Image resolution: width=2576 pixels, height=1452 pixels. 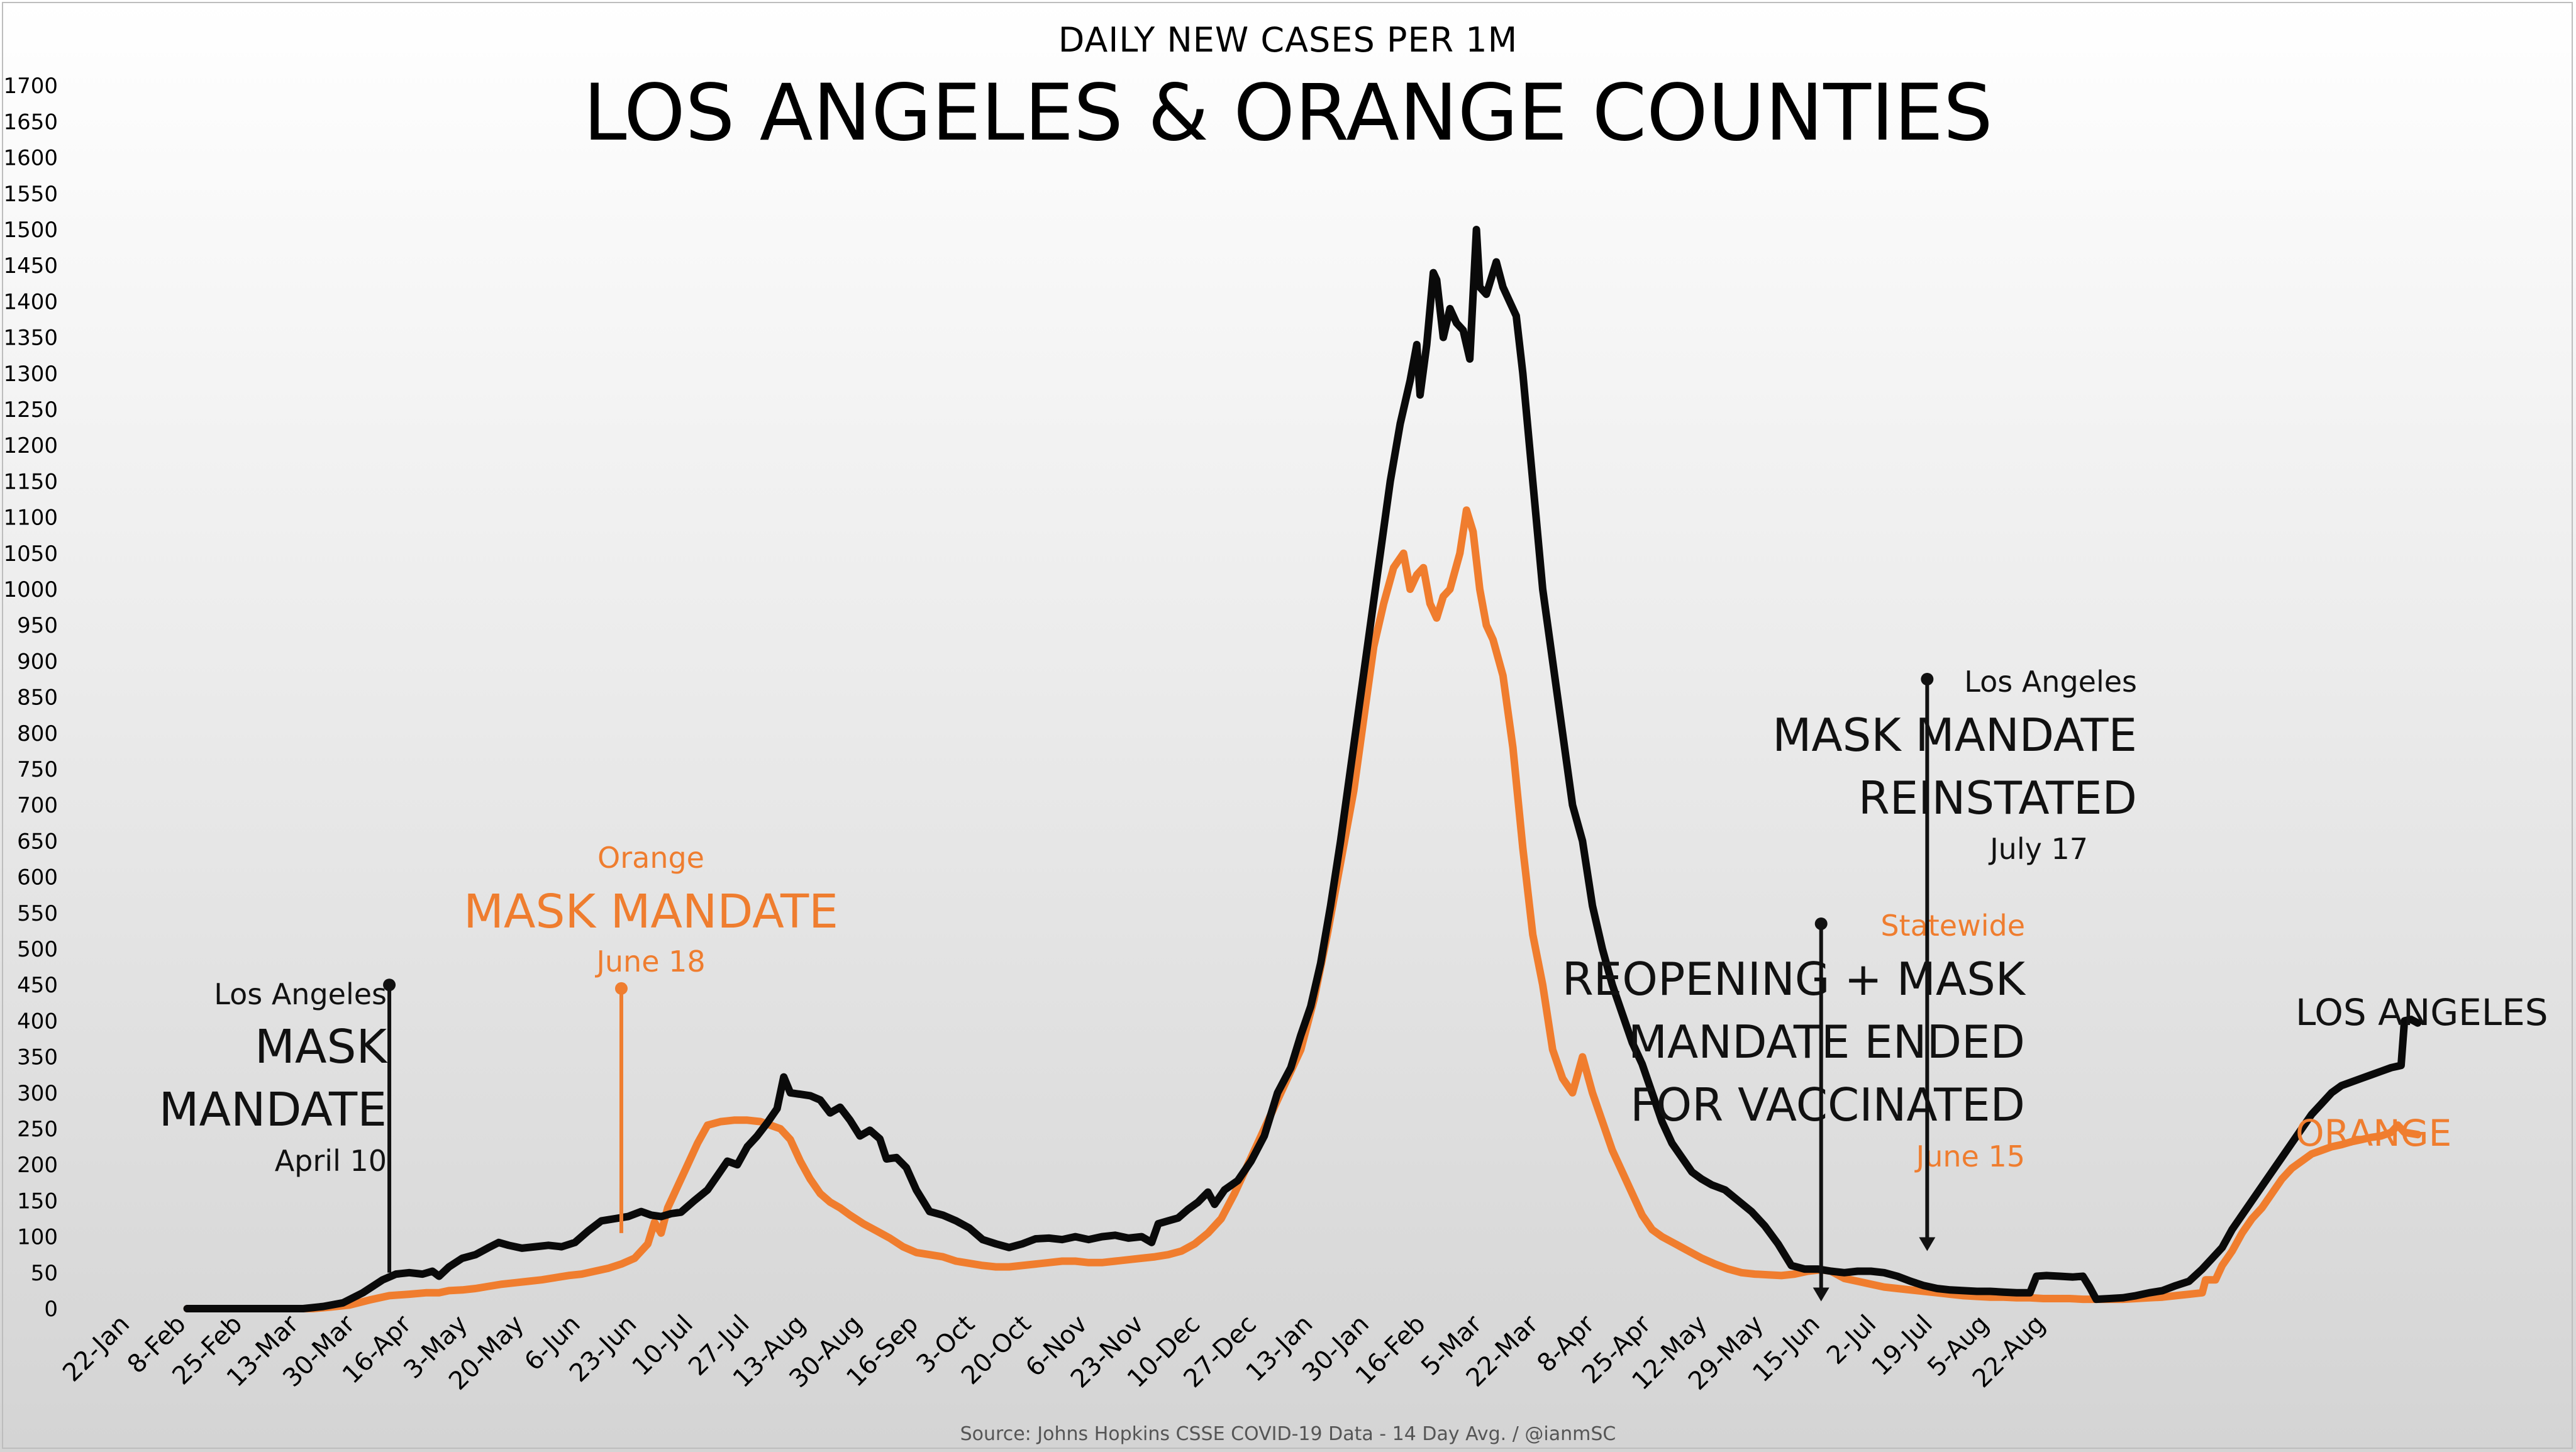 What do you see at coordinates (1794, 979) in the screenshot?
I see `annotation-reopening-line1: REOPENING + MASK` at bounding box center [1794, 979].